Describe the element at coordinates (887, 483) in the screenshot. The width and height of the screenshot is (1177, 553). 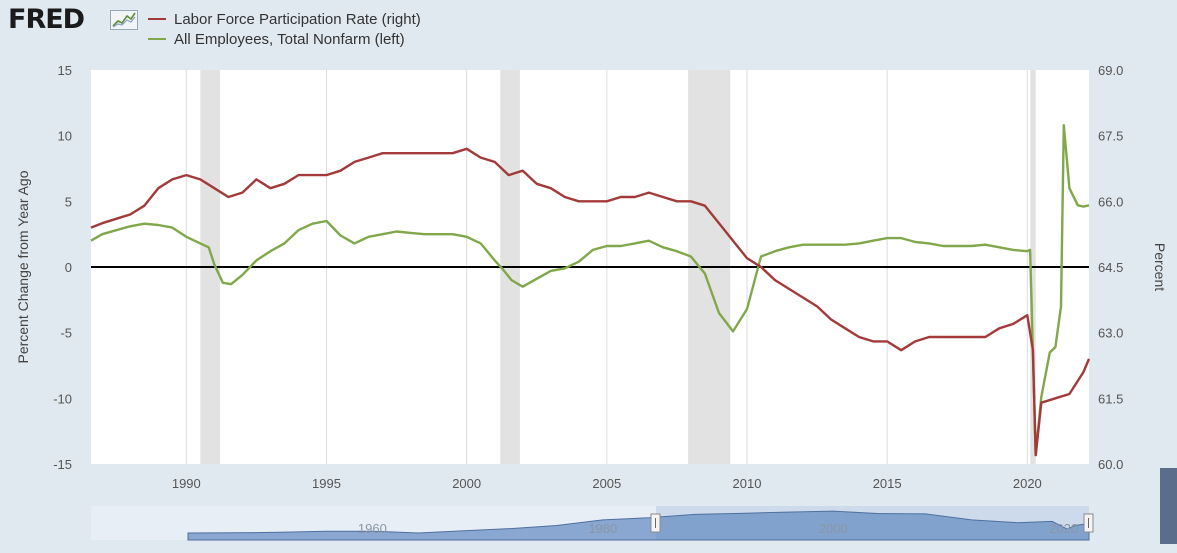
I see `x-tick-label: 2015` at that location.